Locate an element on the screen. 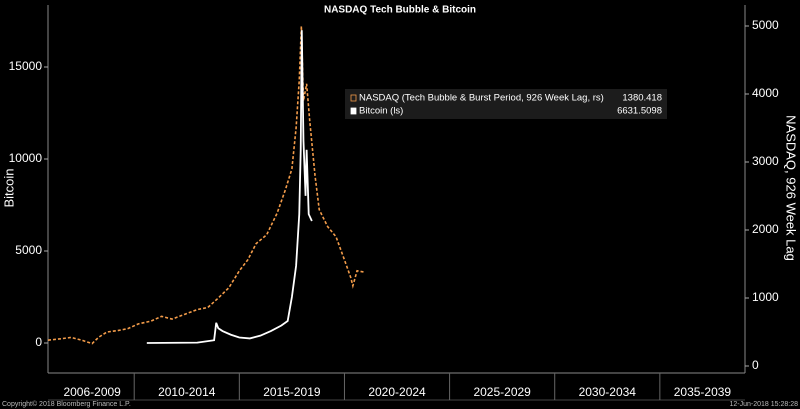 Image resolution: width=800 pixels, height=409 pixels. legend-value: 1380.418 is located at coordinates (642, 98).